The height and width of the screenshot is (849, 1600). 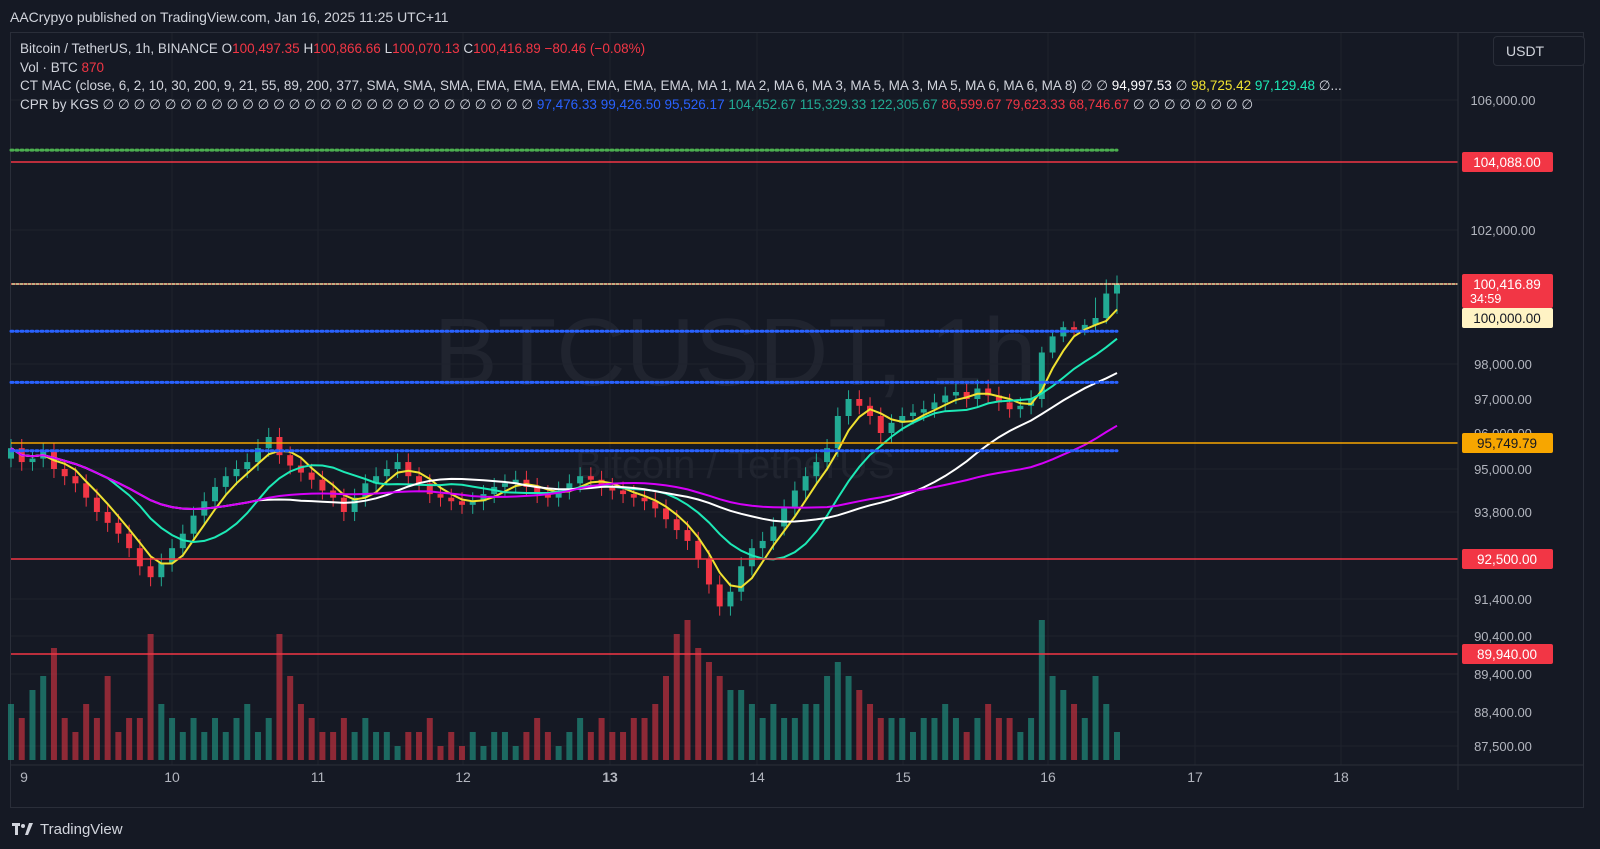 What do you see at coordinates (1503, 712) in the screenshot?
I see `price-tick: 88,400.00` at bounding box center [1503, 712].